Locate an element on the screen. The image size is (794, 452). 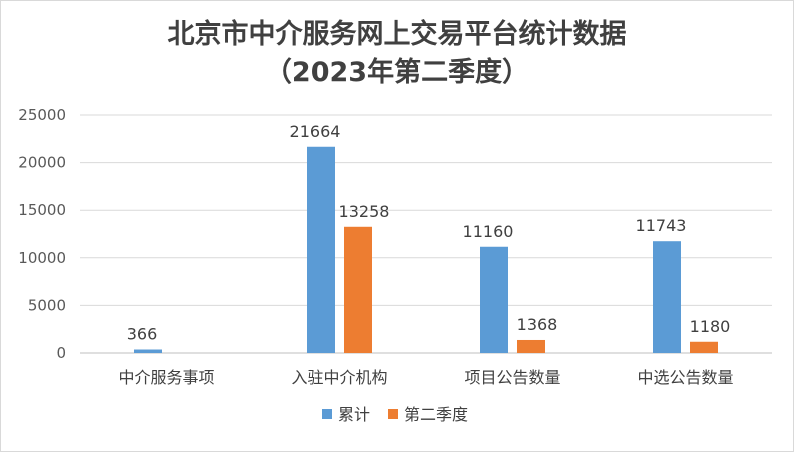
legend-label: 累计 is located at coordinates (354, 414).